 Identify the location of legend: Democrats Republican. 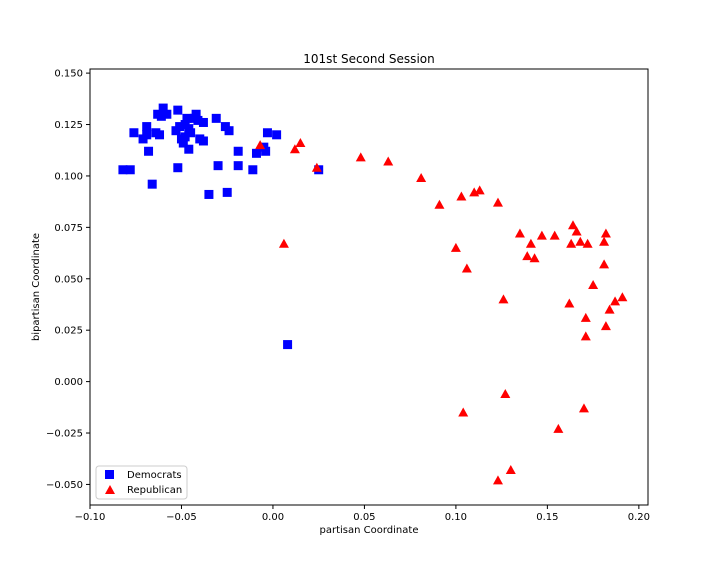
(141, 482).